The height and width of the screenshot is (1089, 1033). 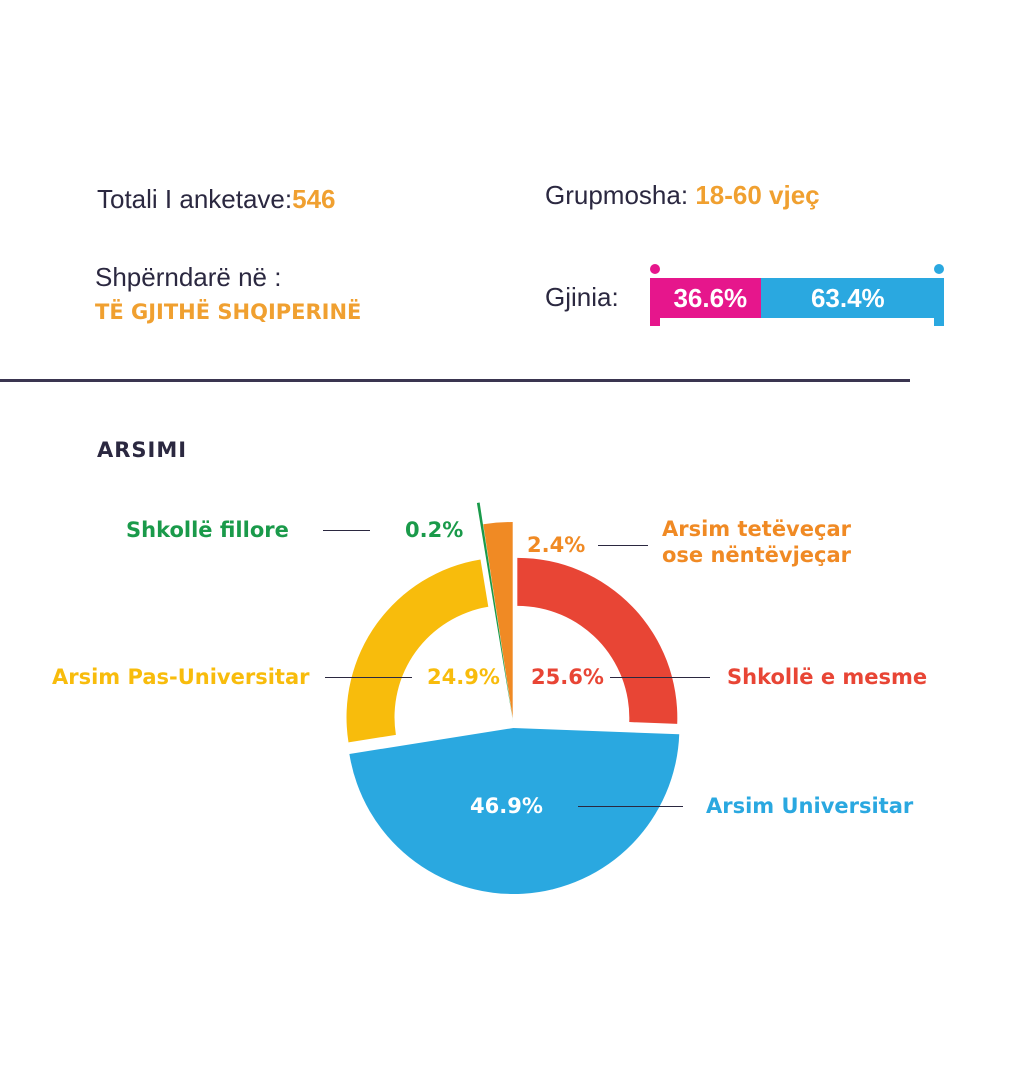 What do you see at coordinates (617, 195) in the screenshot?
I see `age-label: Grupmosha:` at bounding box center [617, 195].